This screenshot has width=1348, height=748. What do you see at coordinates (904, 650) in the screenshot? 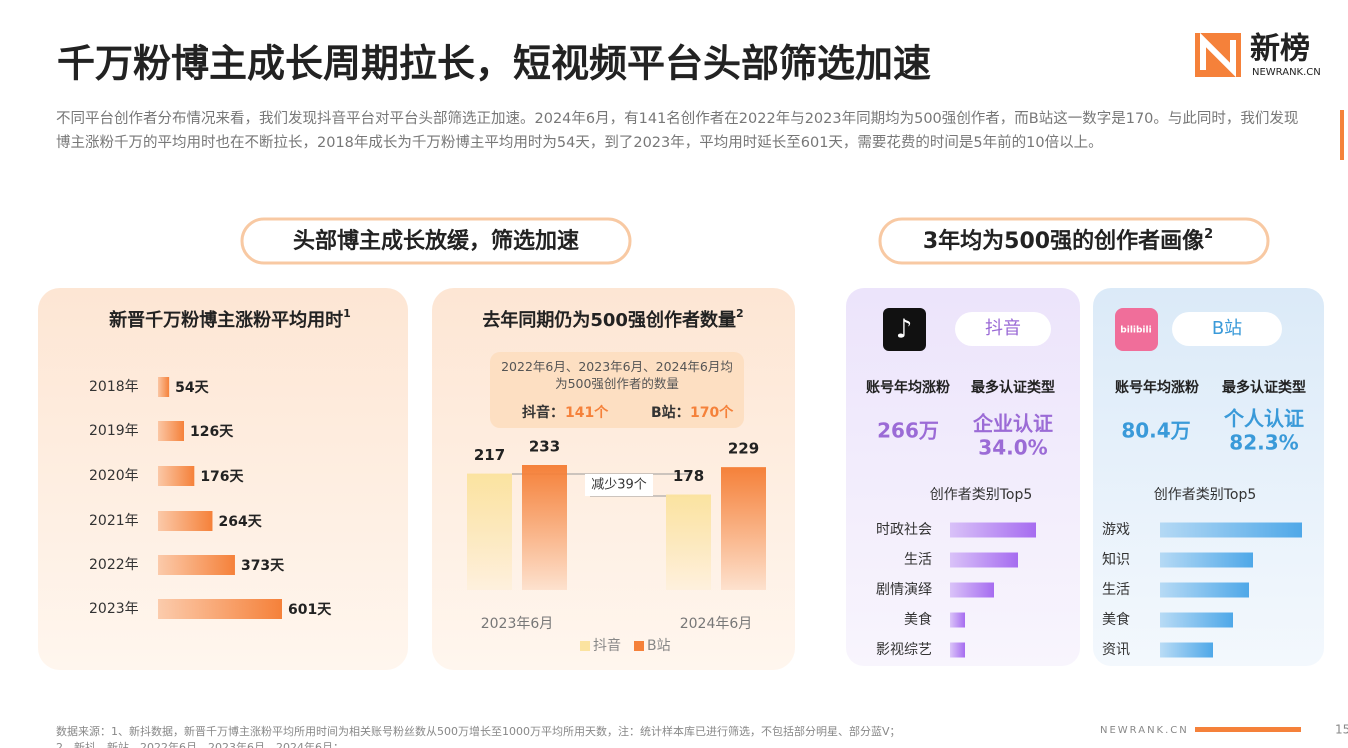
I see `category-label: 影视综艺` at bounding box center [904, 650].